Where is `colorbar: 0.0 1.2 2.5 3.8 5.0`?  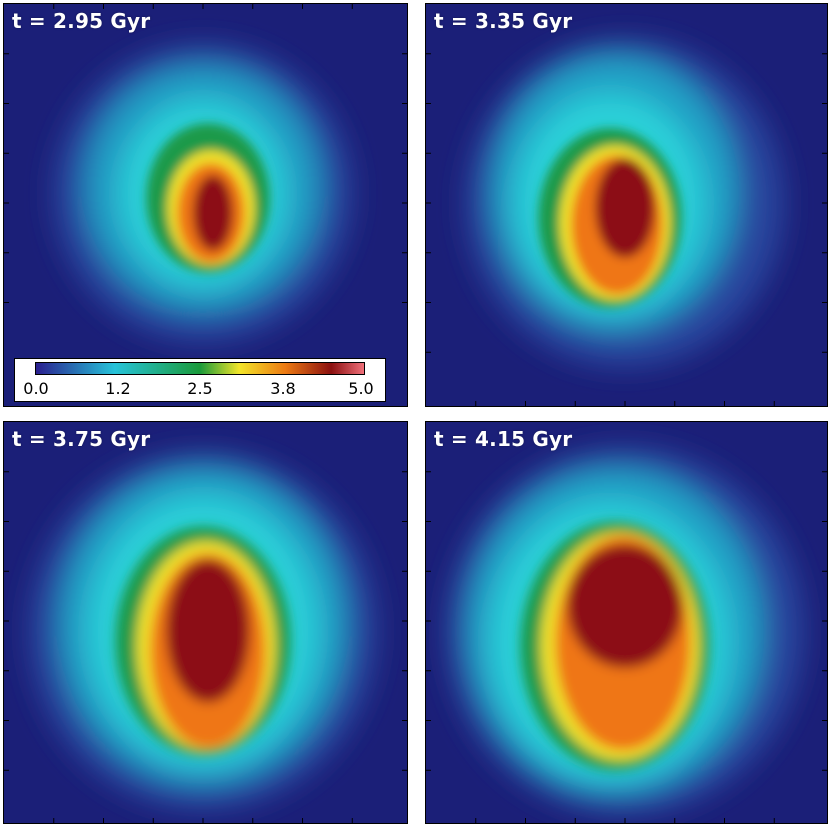
colorbar: 0.0 1.2 2.5 3.8 5.0 is located at coordinates (200, 380).